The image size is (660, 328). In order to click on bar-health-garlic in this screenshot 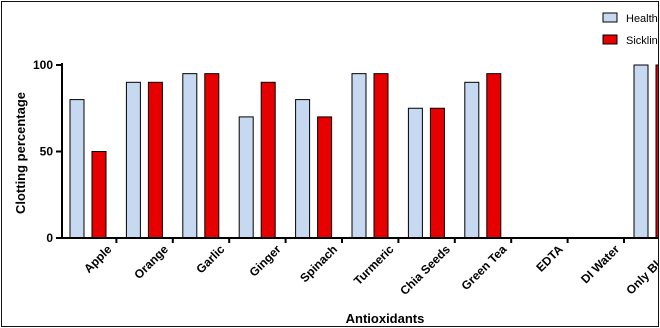, I will do `click(190, 156)`.